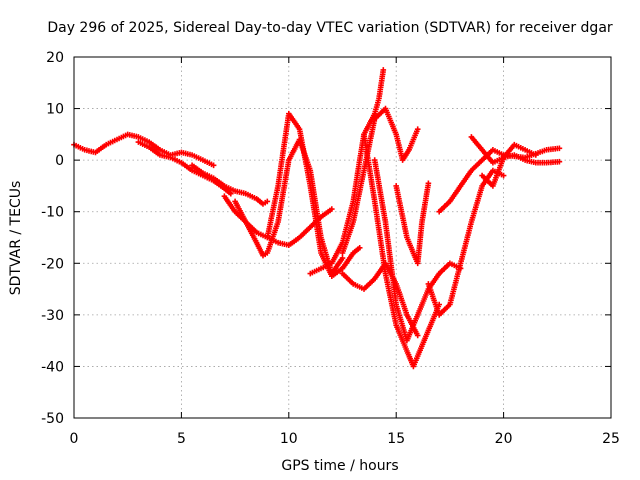 This screenshot has width=640, height=480. I want to click on y-tick-labels: 20 10 0 -10 -20 -30 -40 -50, so click(52, 238).